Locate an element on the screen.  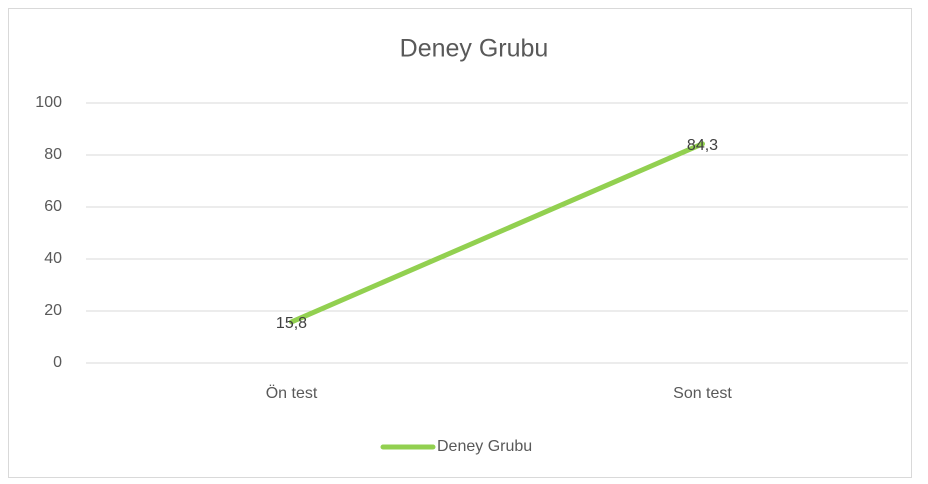
y-tick-label: 80 is located at coordinates (53, 154).